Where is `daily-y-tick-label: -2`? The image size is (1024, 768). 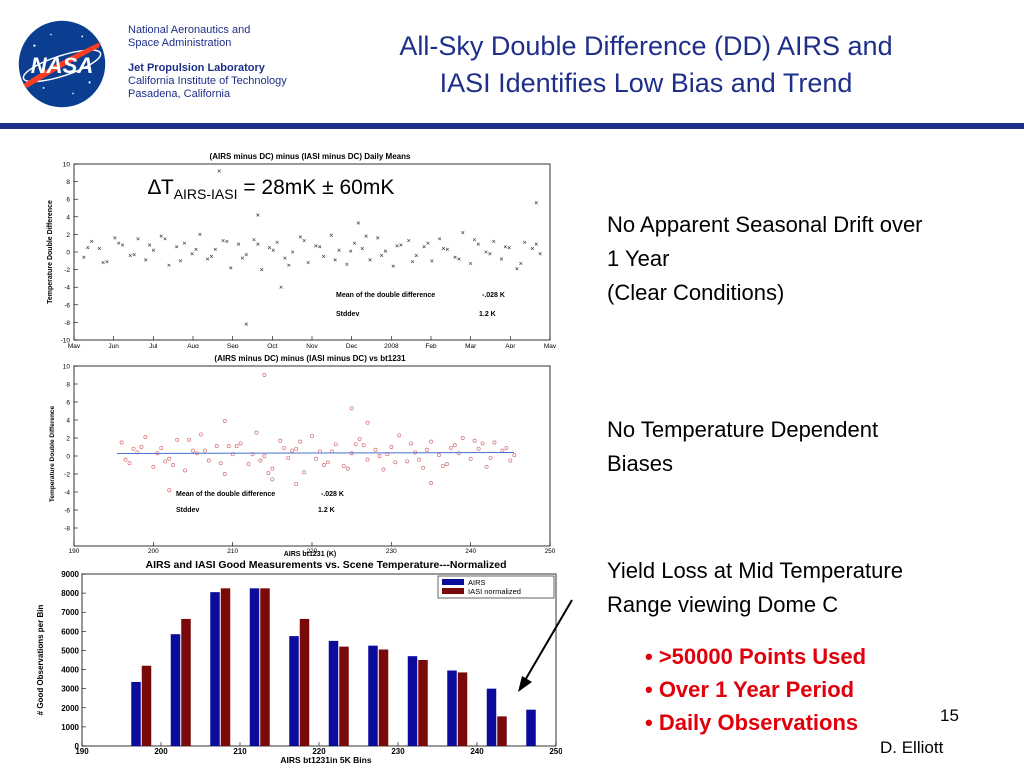 daily-y-tick-label: -2 is located at coordinates (67, 270).